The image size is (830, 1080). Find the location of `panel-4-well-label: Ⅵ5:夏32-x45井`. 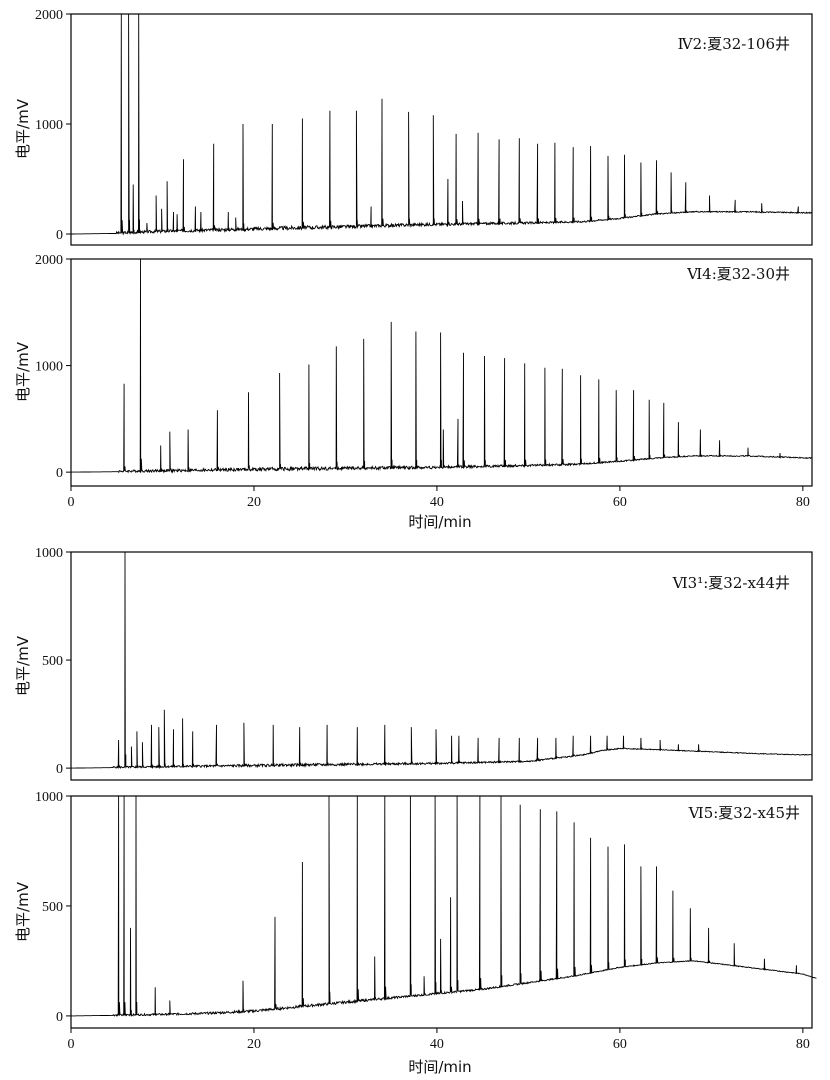

panel-4-well-label: Ⅵ5:夏32-x45井 is located at coordinates (744, 813).